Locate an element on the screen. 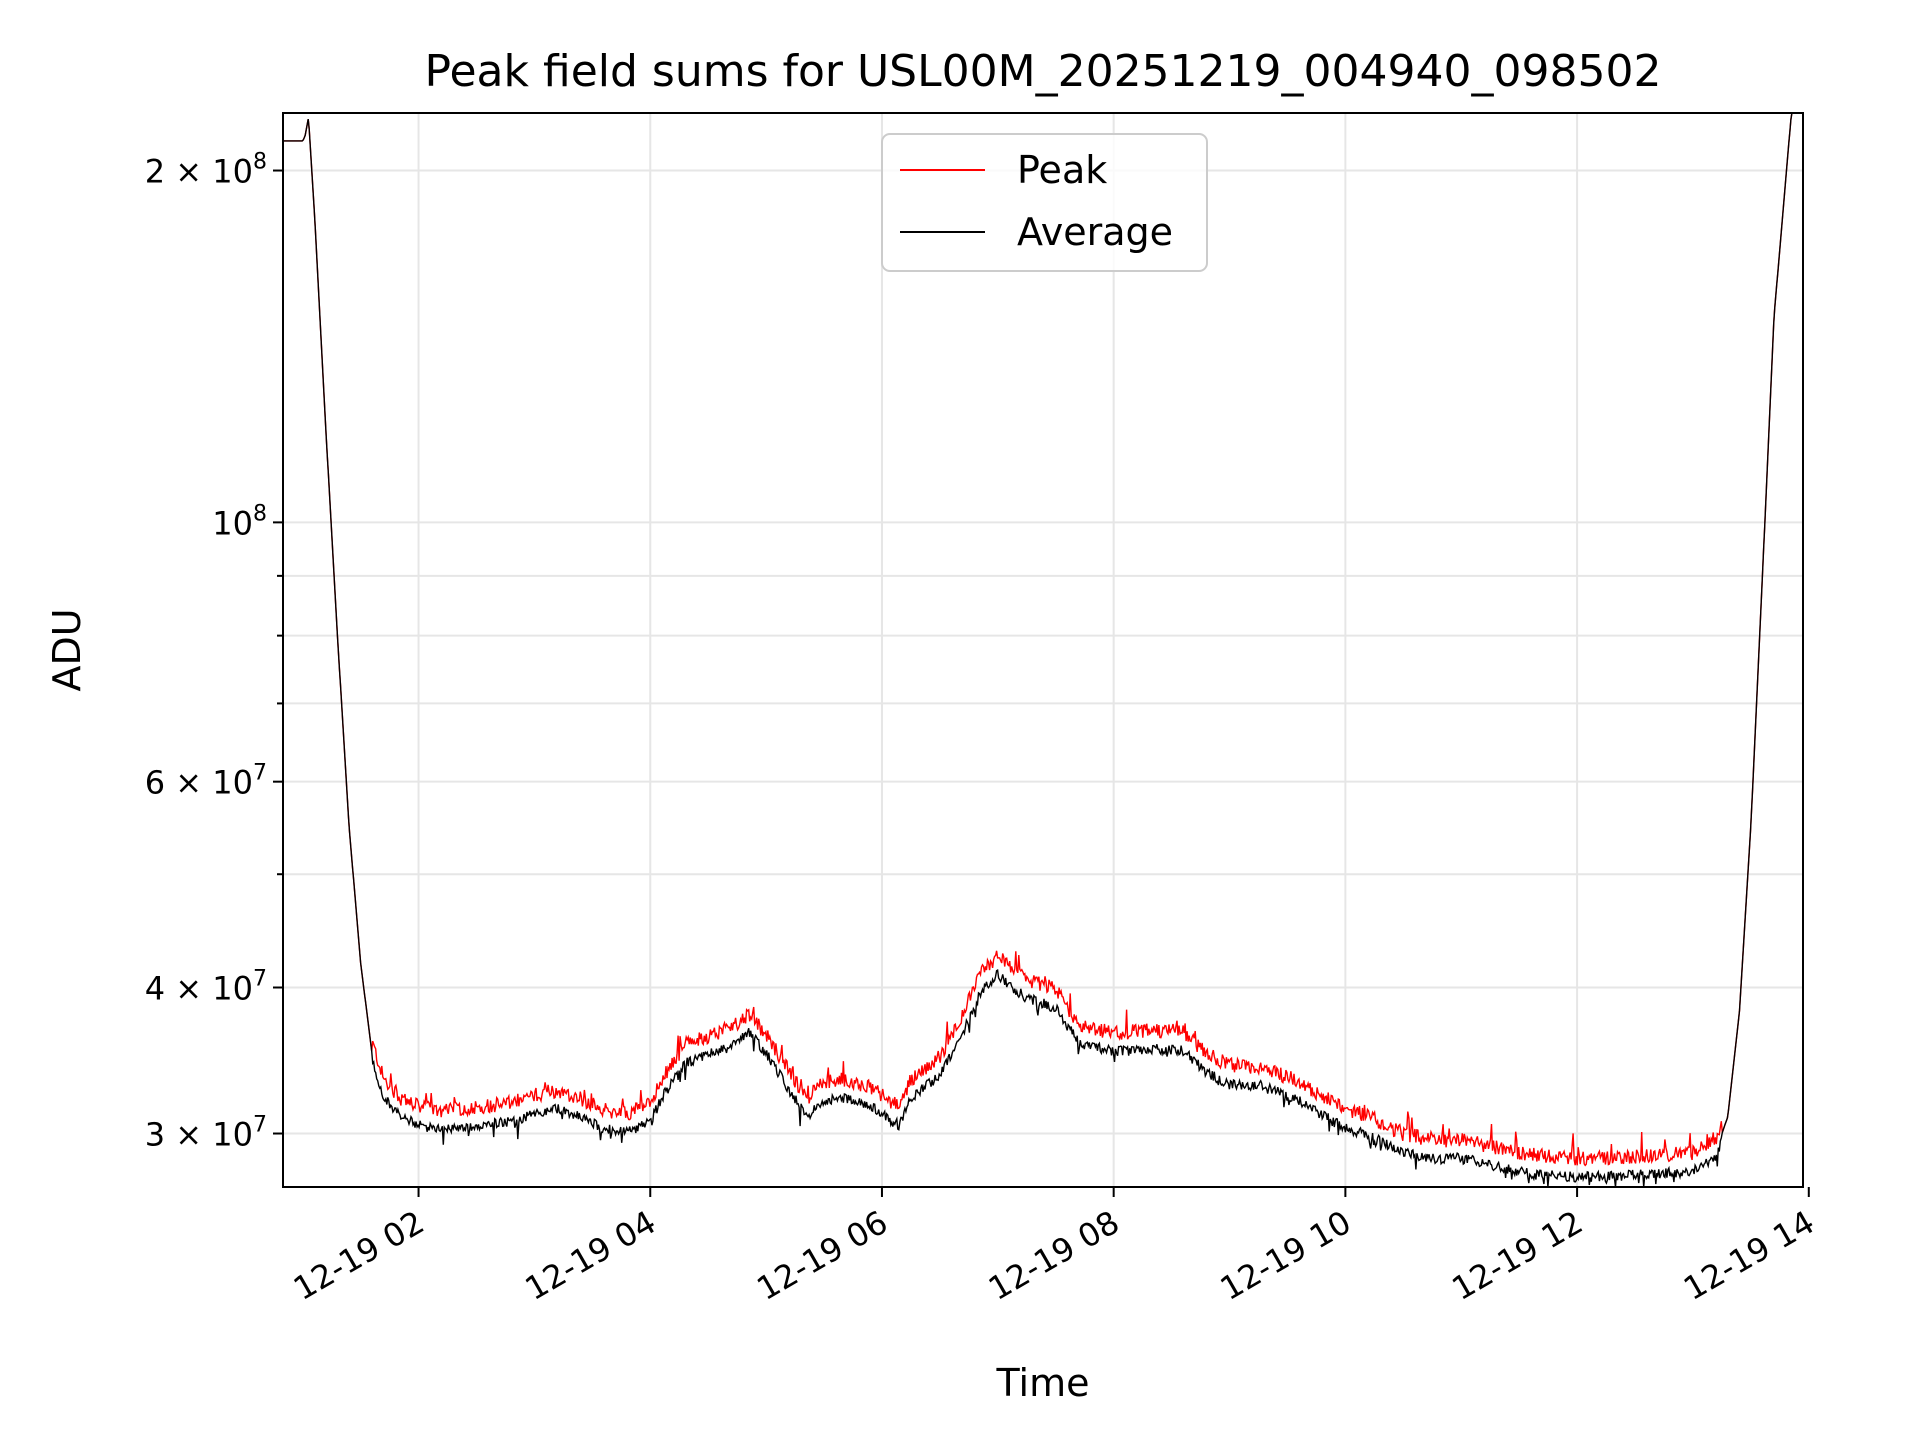 This screenshot has width=1920, height=1440. y-tick-label: 4 × 107 is located at coordinates (206, 986).